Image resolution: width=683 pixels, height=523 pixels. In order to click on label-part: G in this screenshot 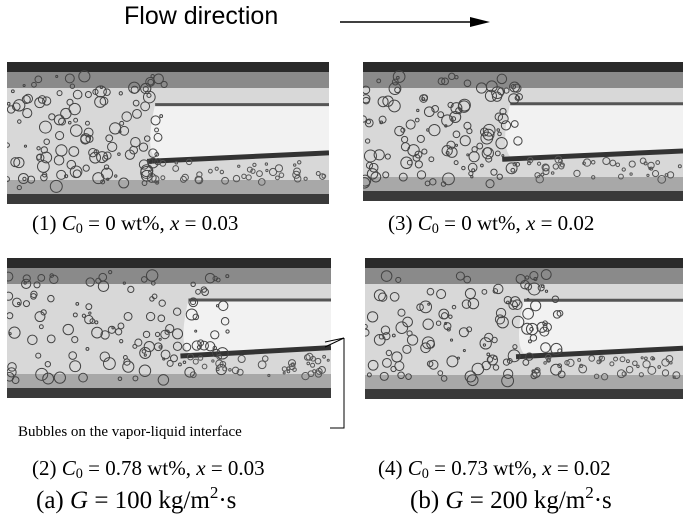, I will do `click(454, 501)`.